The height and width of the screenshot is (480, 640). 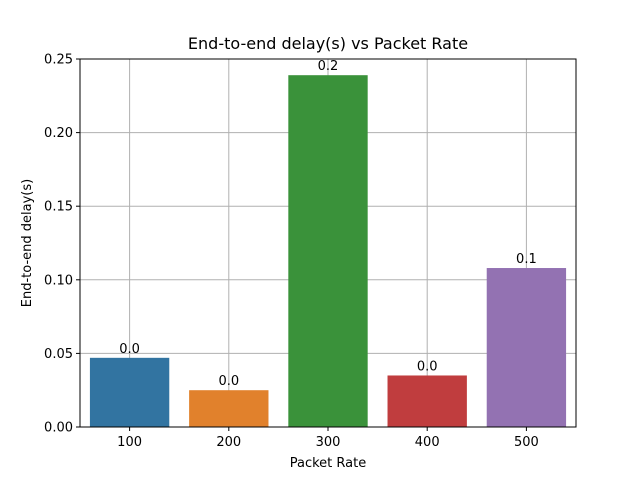 What do you see at coordinates (129, 442) in the screenshot?
I see `x-tick-label: 100` at bounding box center [129, 442].